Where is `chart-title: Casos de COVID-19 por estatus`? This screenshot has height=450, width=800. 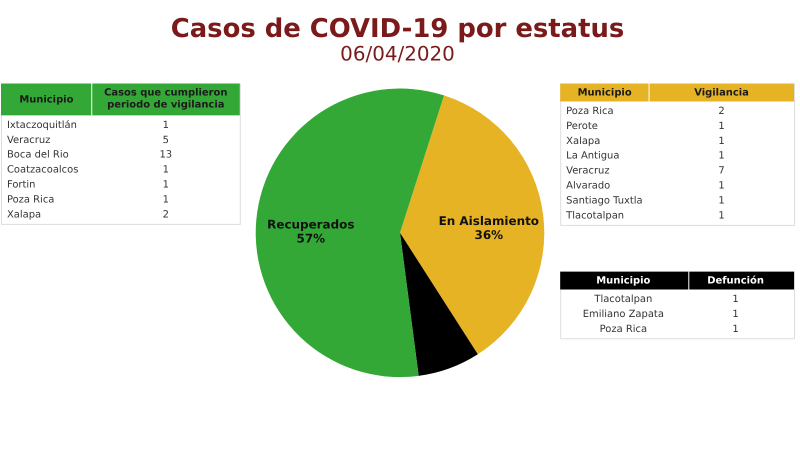 chart-title: Casos de COVID-19 por estatus is located at coordinates (397, 29).